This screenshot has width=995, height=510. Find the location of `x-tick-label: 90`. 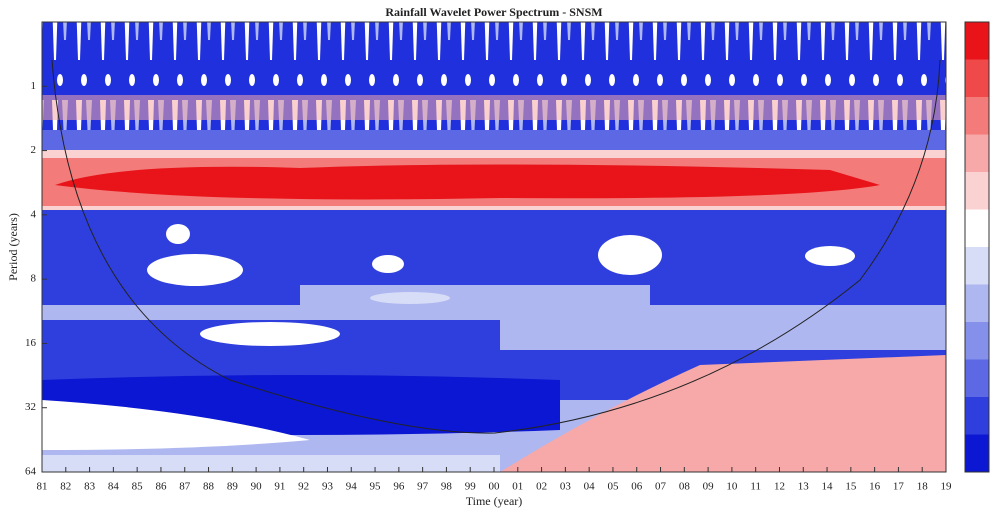

x-tick-label: 90 is located at coordinates (257, 487).